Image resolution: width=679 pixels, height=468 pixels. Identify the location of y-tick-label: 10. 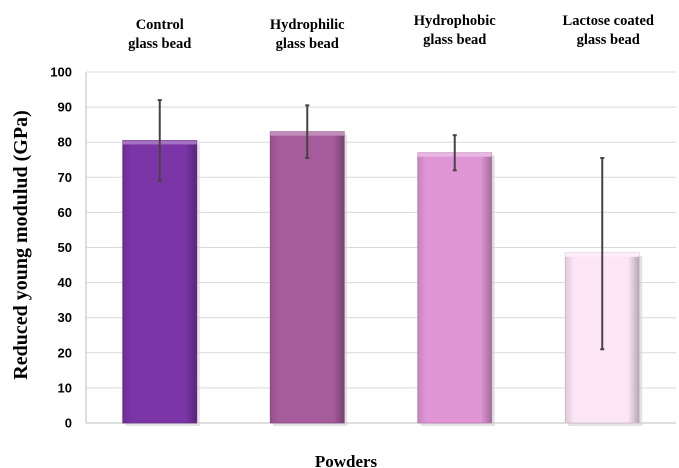
(65, 387).